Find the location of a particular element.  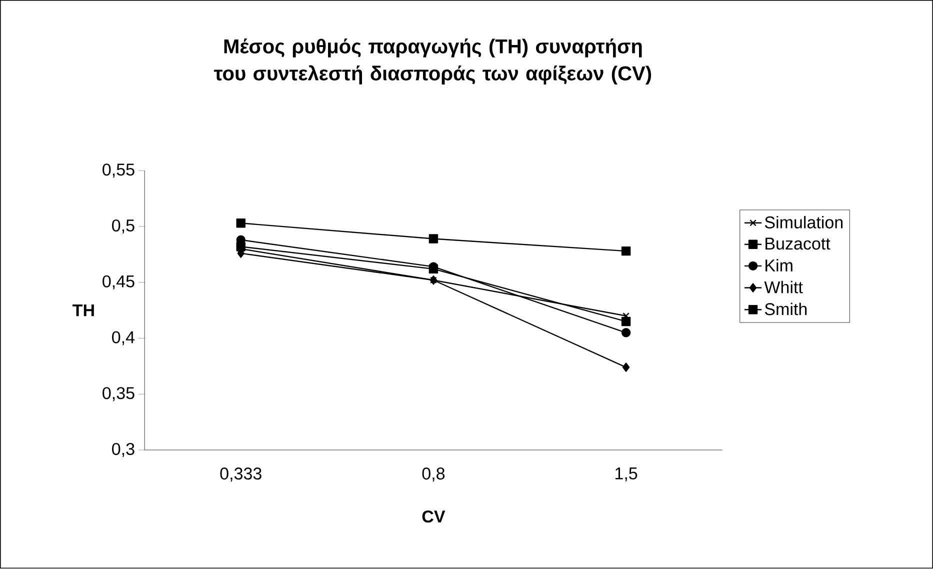

x-tick-label: 0,333 is located at coordinates (241, 475).